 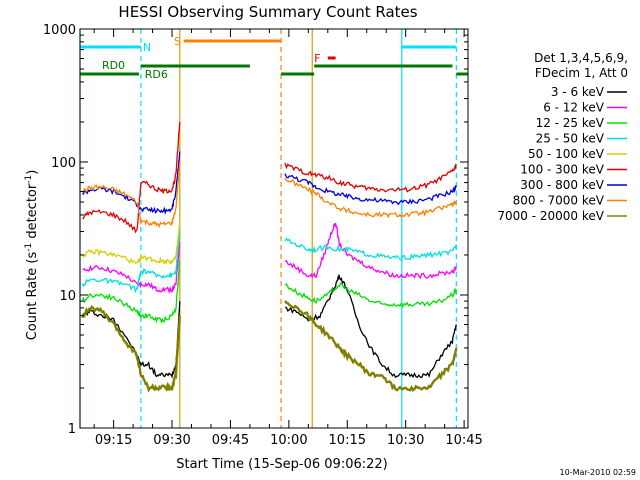 What do you see at coordinates (463, 440) in the screenshot?
I see `x-tick-label-6: 10:45` at bounding box center [463, 440].